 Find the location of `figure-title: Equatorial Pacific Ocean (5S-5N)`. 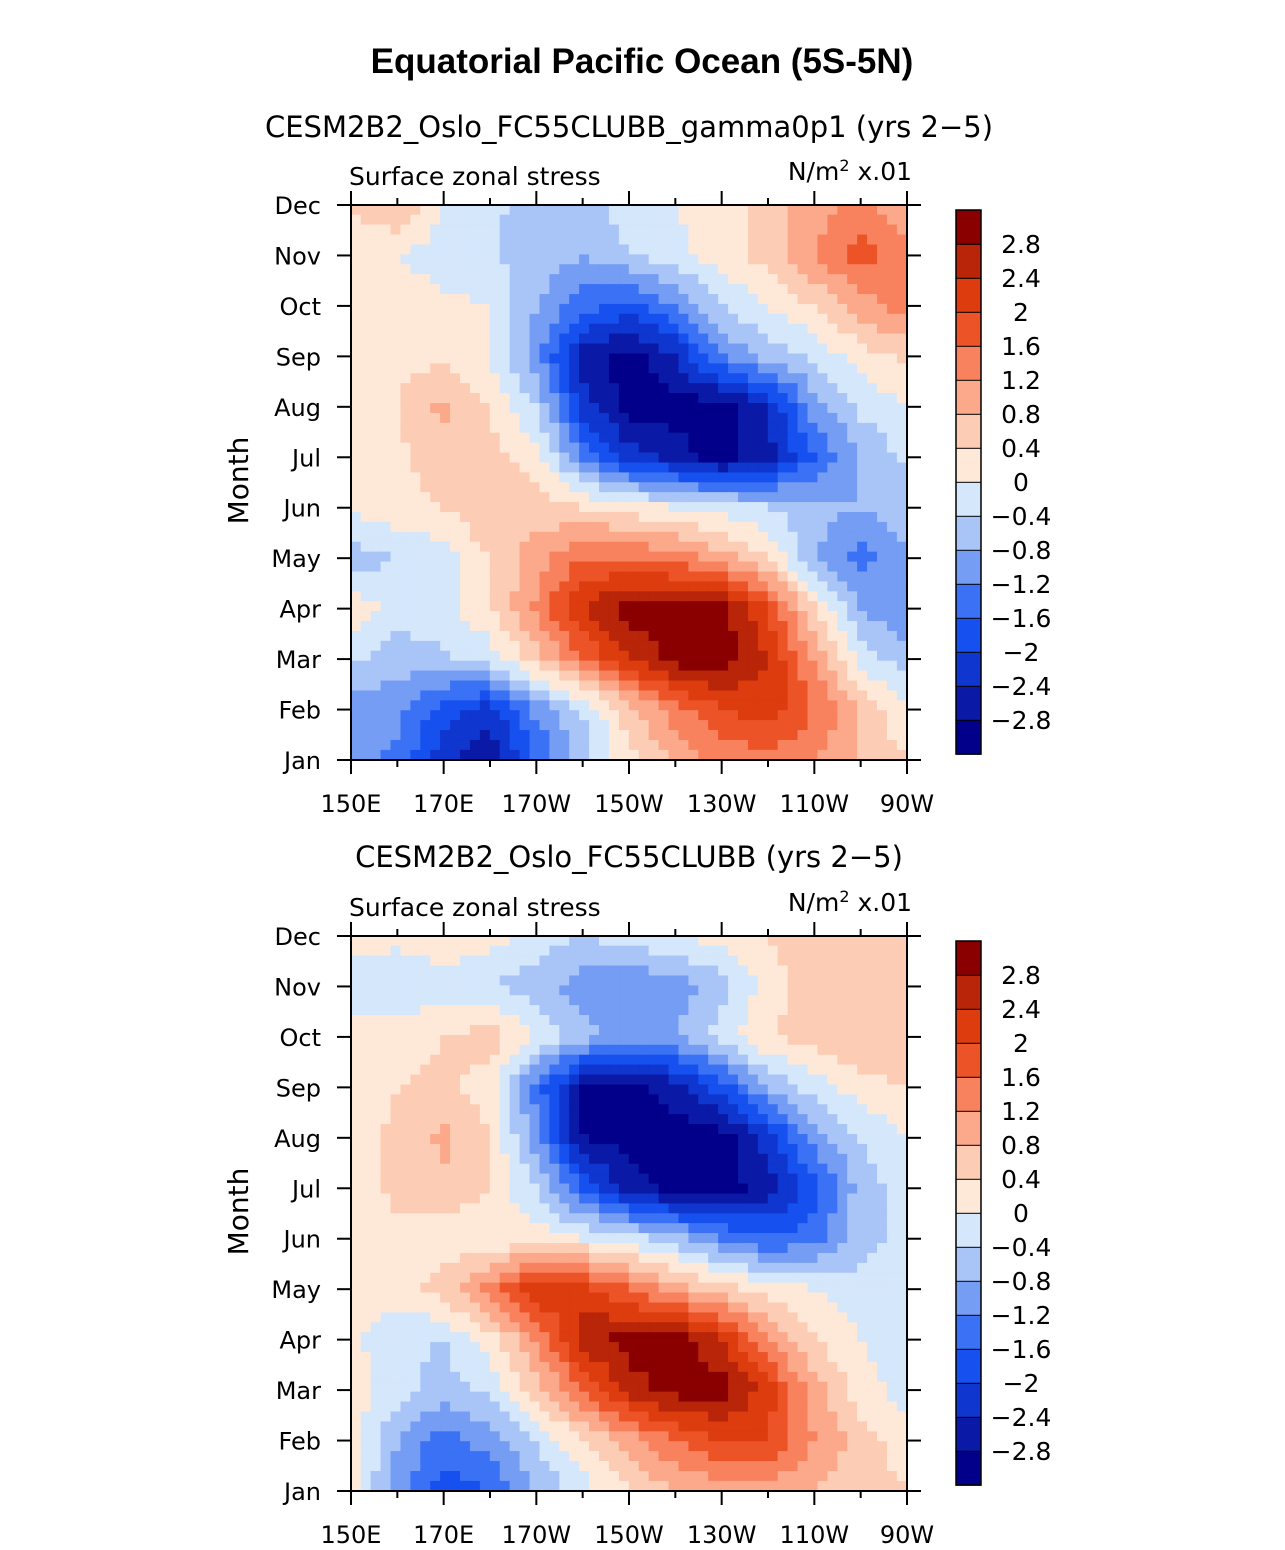

figure-title: Equatorial Pacific Ocean (5S-5N) is located at coordinates (642, 61).